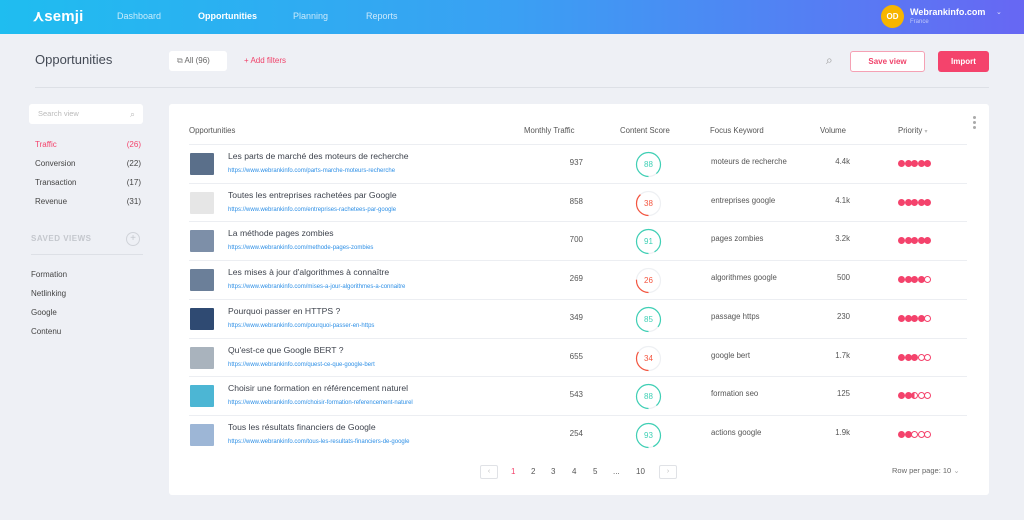 Image resolution: width=1024 pixels, height=520 pixels. I want to click on saved-view-item: Google, so click(44, 312).